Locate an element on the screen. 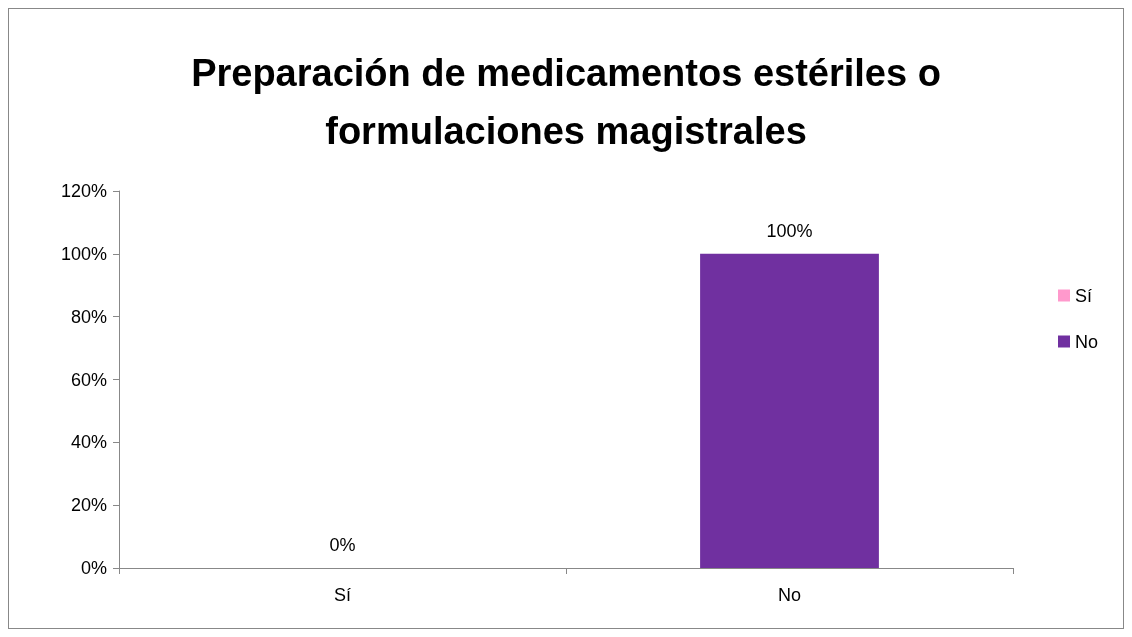 This screenshot has width=1132, height=637. y-tick-label: 80% is located at coordinates (88, 316).